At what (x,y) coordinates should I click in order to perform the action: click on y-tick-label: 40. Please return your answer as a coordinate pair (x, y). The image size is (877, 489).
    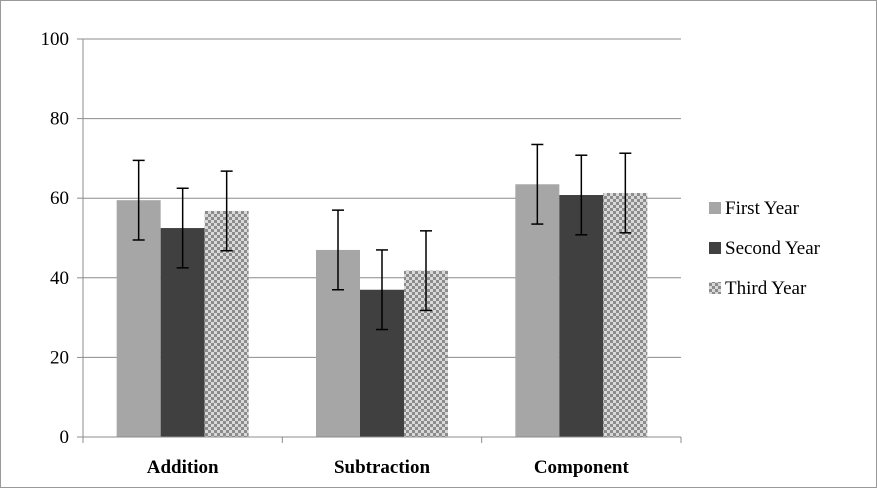
    Looking at the image, I should click on (59, 278).